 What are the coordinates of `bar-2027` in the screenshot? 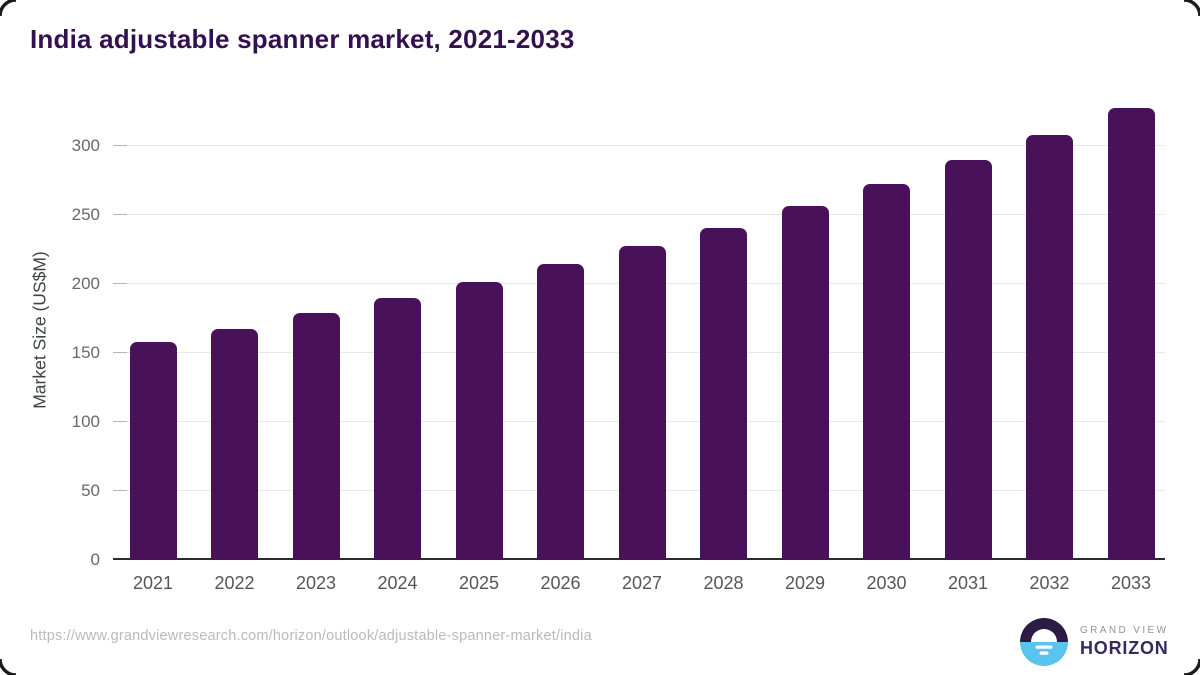 It's located at (642, 402).